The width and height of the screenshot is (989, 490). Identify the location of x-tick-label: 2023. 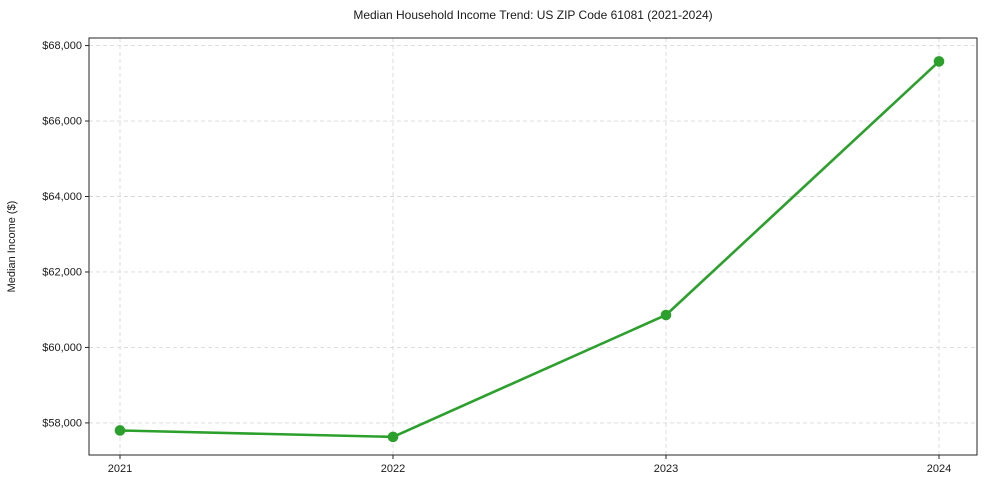
(666, 469).